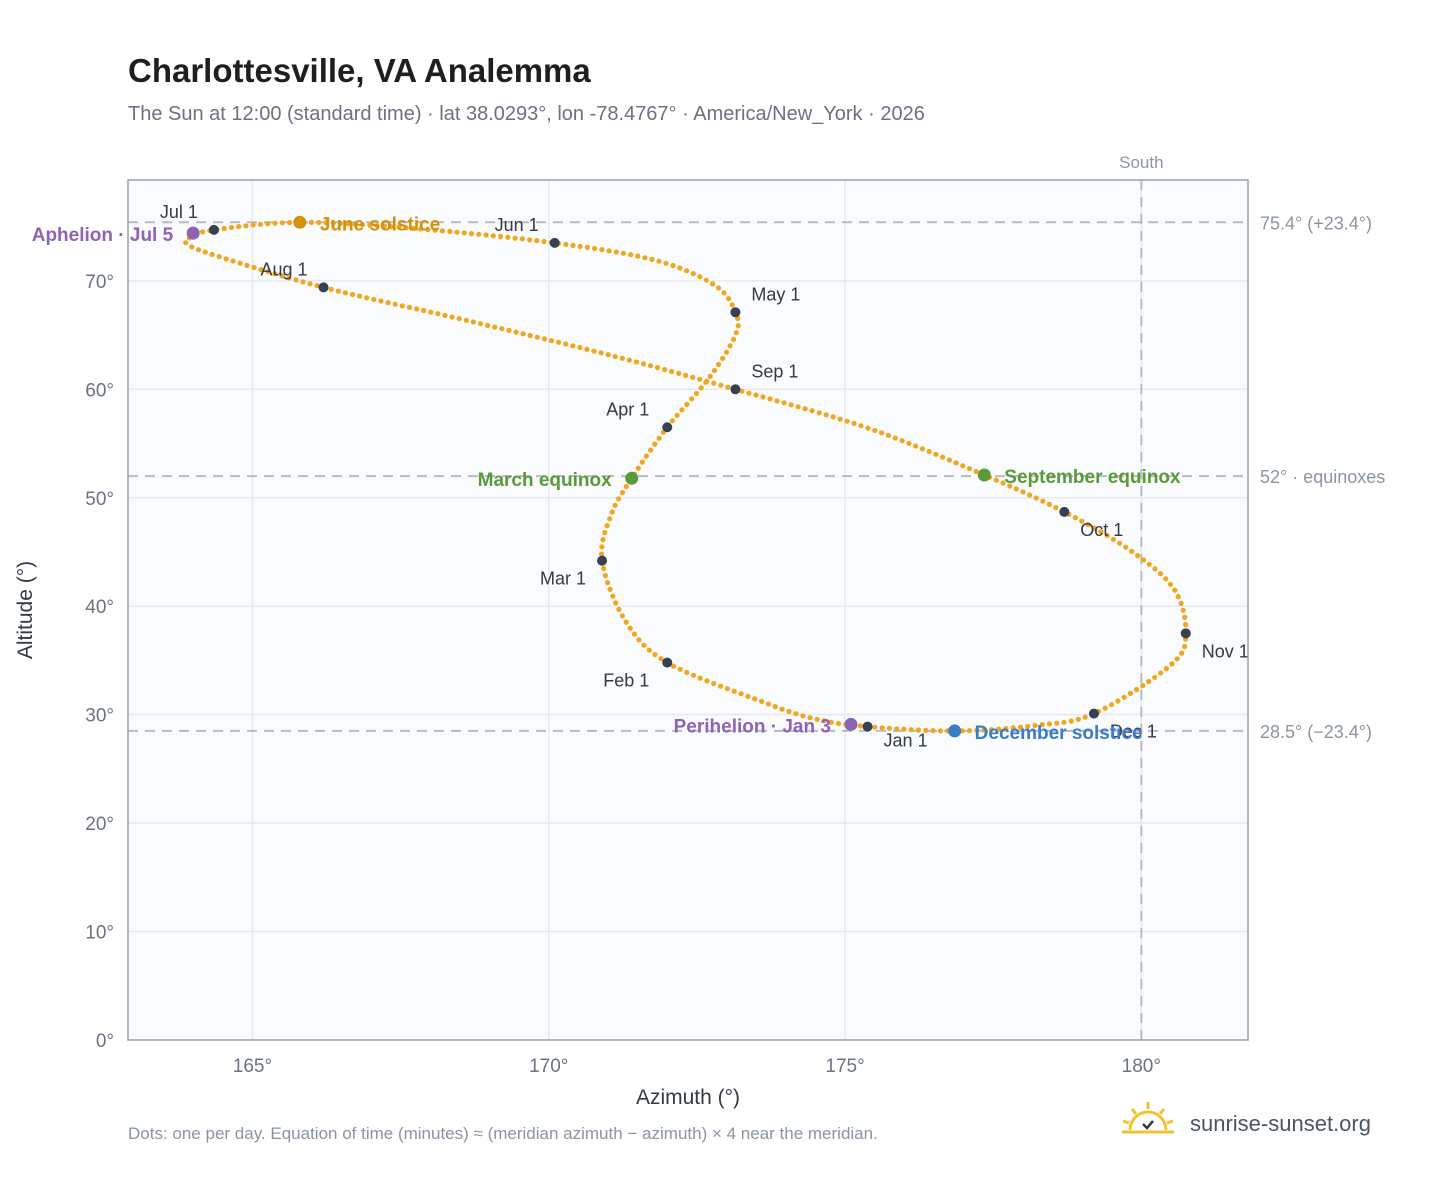 Image resolution: width=1448 pixels, height=1188 pixels. Describe the element at coordinates (774, 371) in the screenshot. I see `month-label: Sep 1` at that location.